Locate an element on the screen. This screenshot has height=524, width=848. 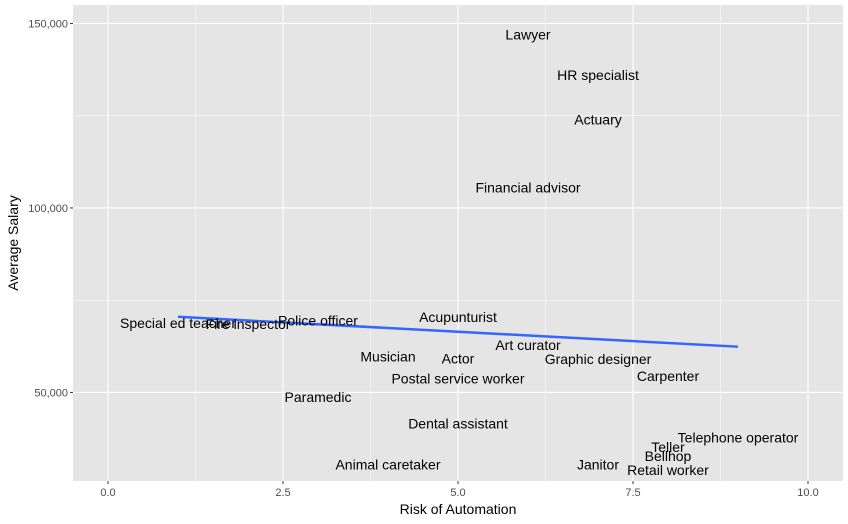
point-label: Musician is located at coordinates (387, 356).